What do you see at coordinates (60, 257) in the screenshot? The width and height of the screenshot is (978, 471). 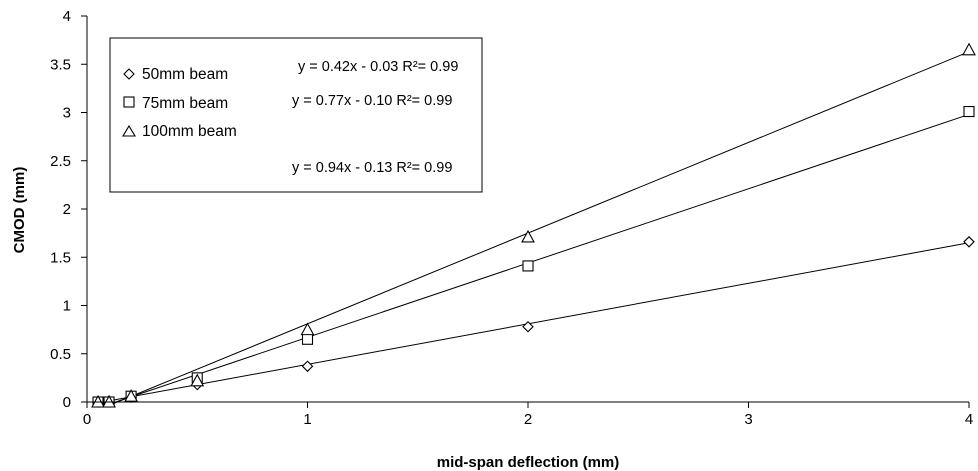 I see `y-tick-label: 1.5` at bounding box center [60, 257].